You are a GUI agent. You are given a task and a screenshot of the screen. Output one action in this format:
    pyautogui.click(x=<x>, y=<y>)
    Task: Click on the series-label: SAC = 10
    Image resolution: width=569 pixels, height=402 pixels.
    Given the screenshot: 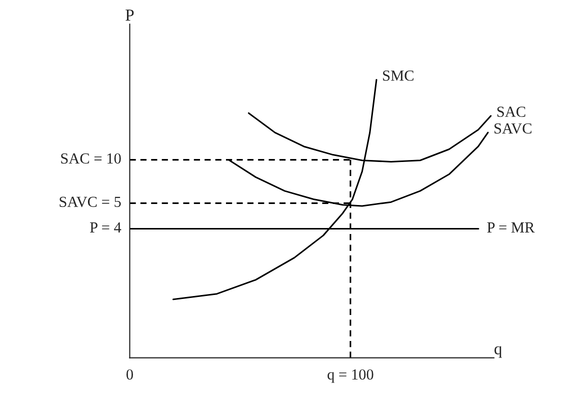 What is the action you would take?
    pyautogui.click(x=91, y=158)
    